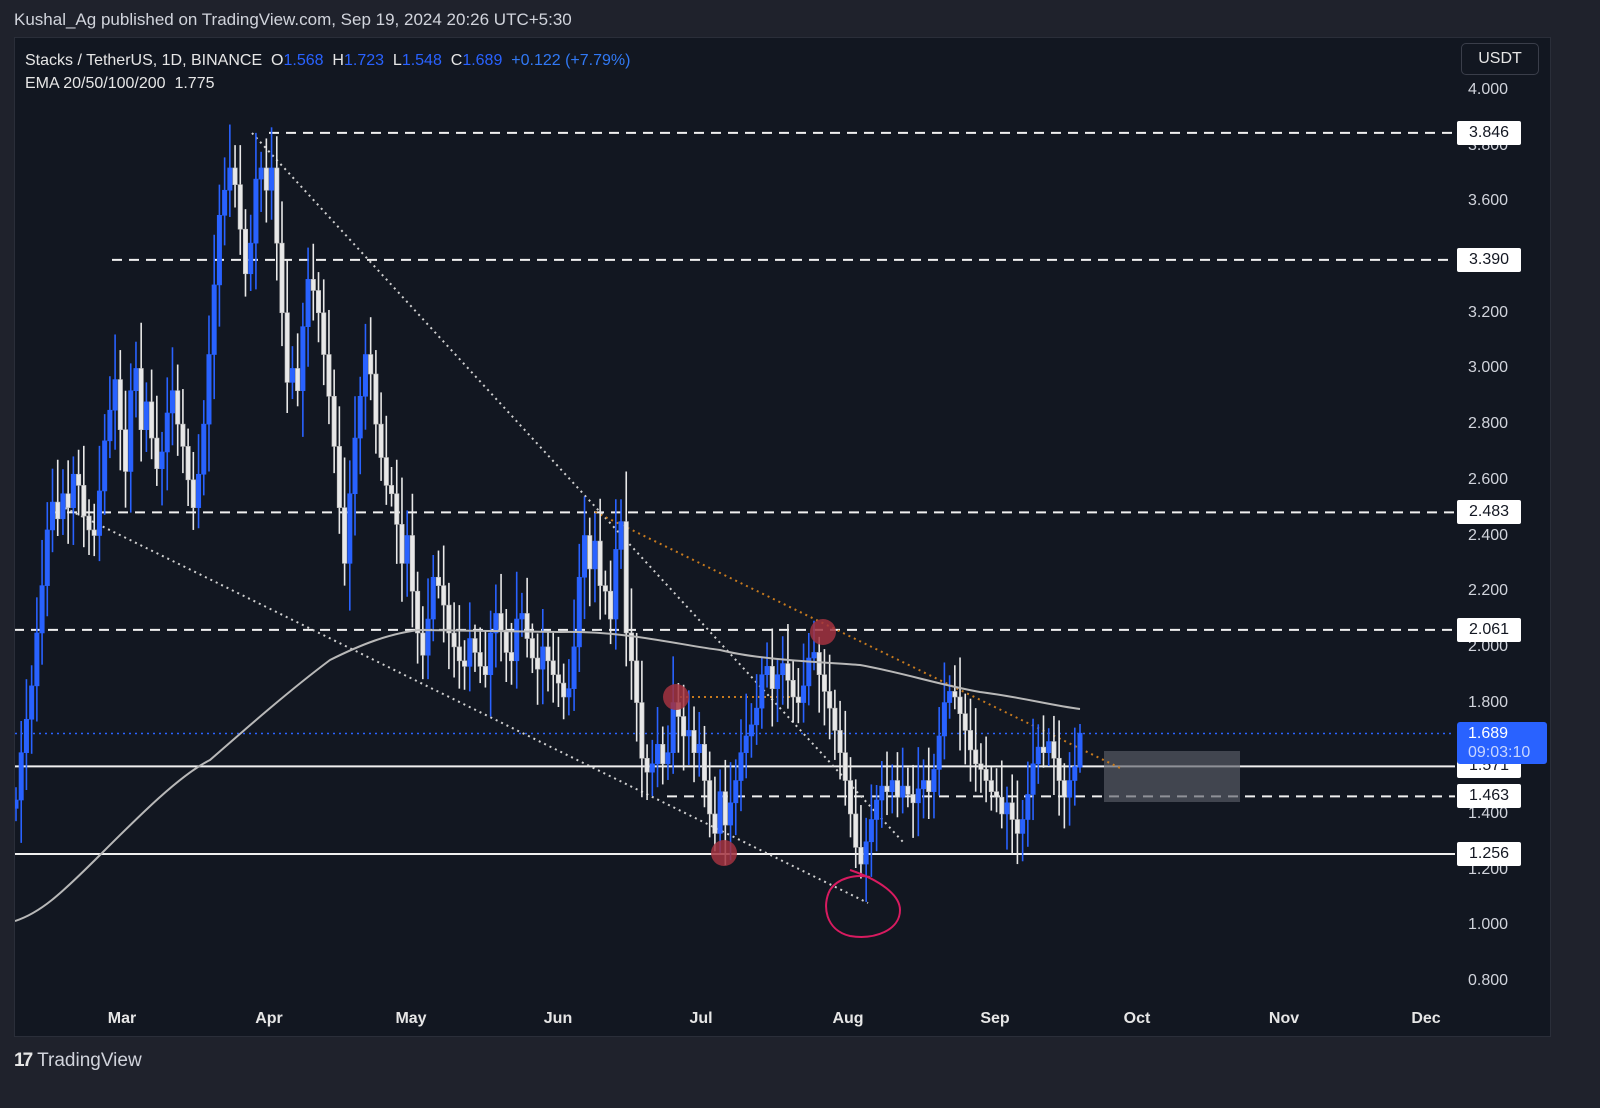 This screenshot has width=1600, height=1108. I want to click on hand-drawn-circle, so click(863, 903).